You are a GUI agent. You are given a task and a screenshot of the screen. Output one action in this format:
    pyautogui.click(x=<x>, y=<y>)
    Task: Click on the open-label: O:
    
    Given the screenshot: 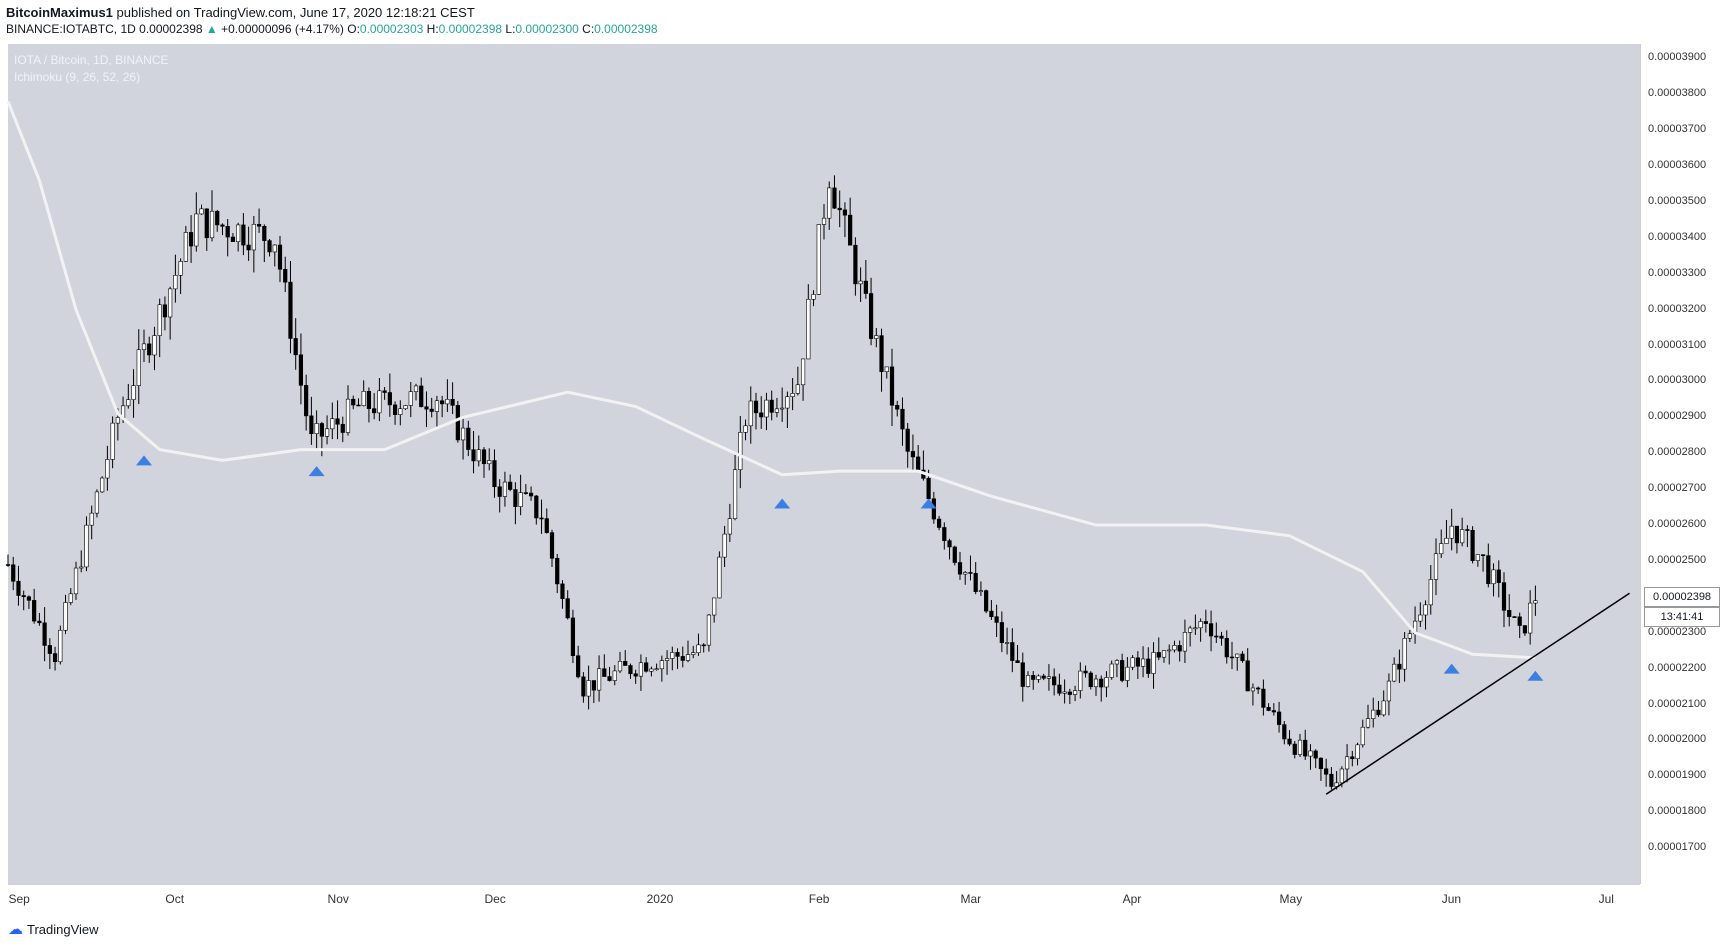 What is the action you would take?
    pyautogui.click(x=353, y=29)
    